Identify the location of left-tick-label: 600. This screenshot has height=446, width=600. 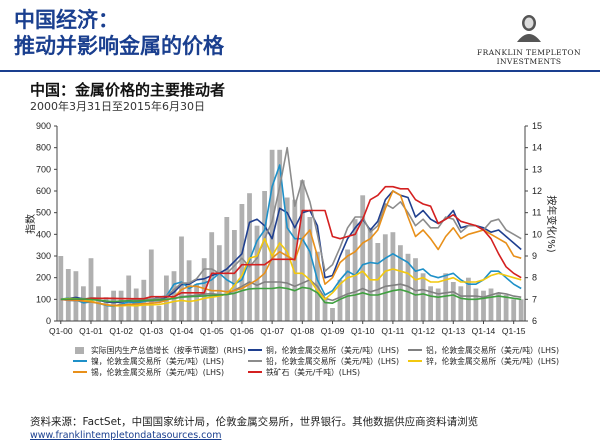
(43, 191).